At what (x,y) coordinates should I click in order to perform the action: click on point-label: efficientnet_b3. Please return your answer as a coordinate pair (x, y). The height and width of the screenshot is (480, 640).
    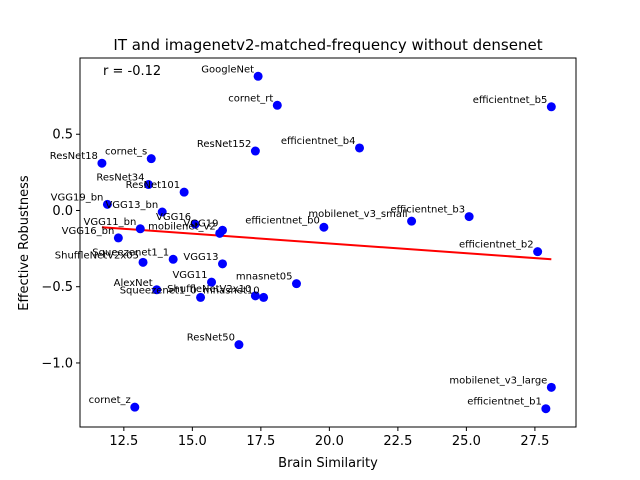
    Looking at the image, I should click on (427, 210).